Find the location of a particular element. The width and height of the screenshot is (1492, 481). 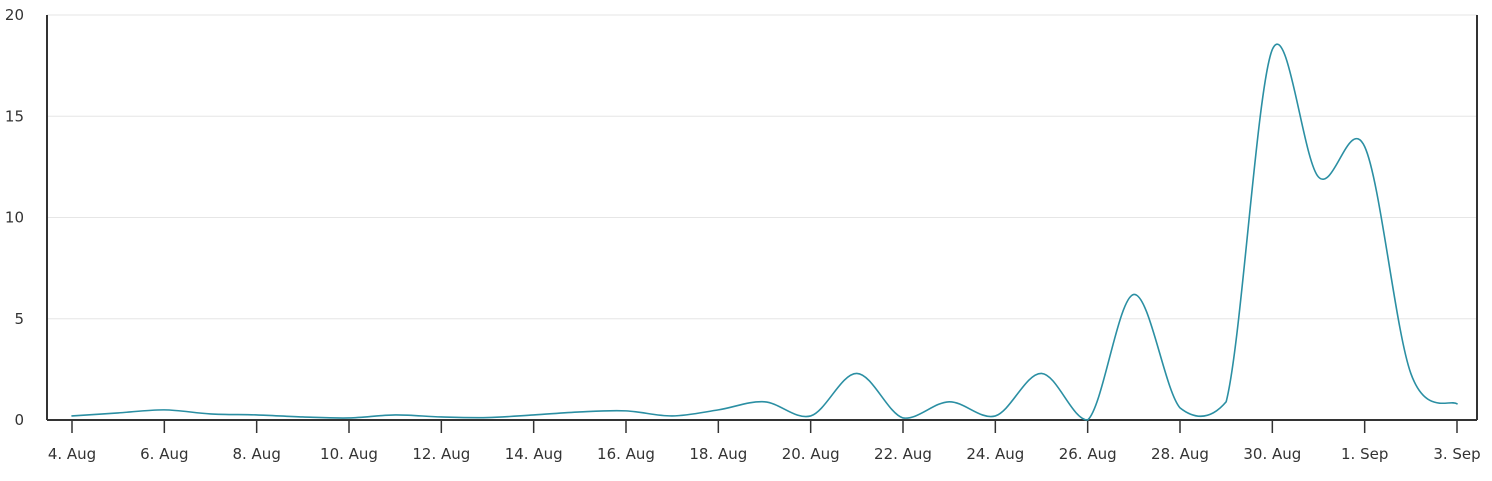

x-tick-label: 4. Aug is located at coordinates (72, 454).